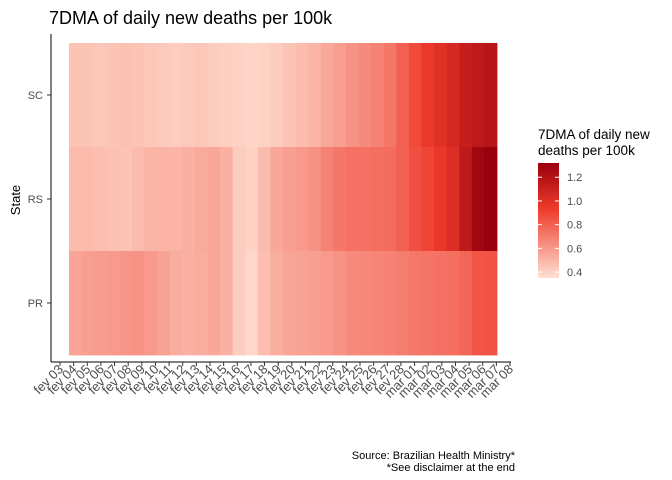  I want to click on legend-tick-label-3: 1.0, so click(574, 202).